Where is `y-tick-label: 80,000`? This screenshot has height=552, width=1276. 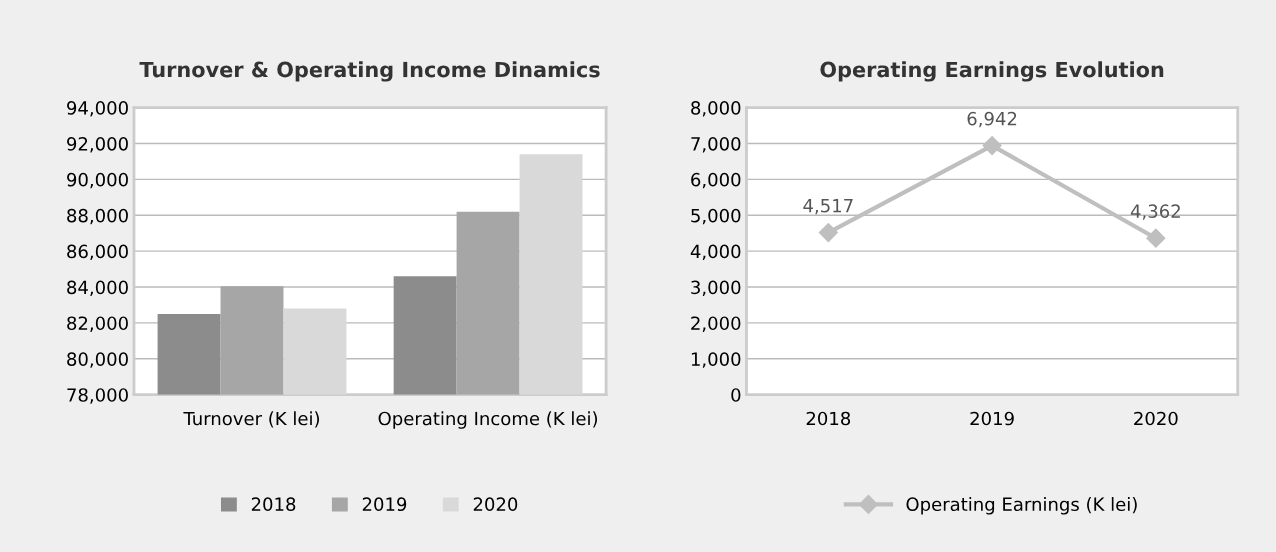
y-tick-label: 80,000 is located at coordinates (97, 360).